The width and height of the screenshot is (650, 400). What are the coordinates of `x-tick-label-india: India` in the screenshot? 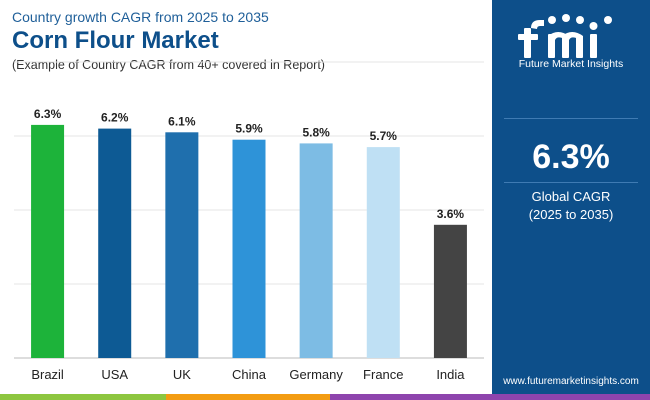 It's located at (450, 374).